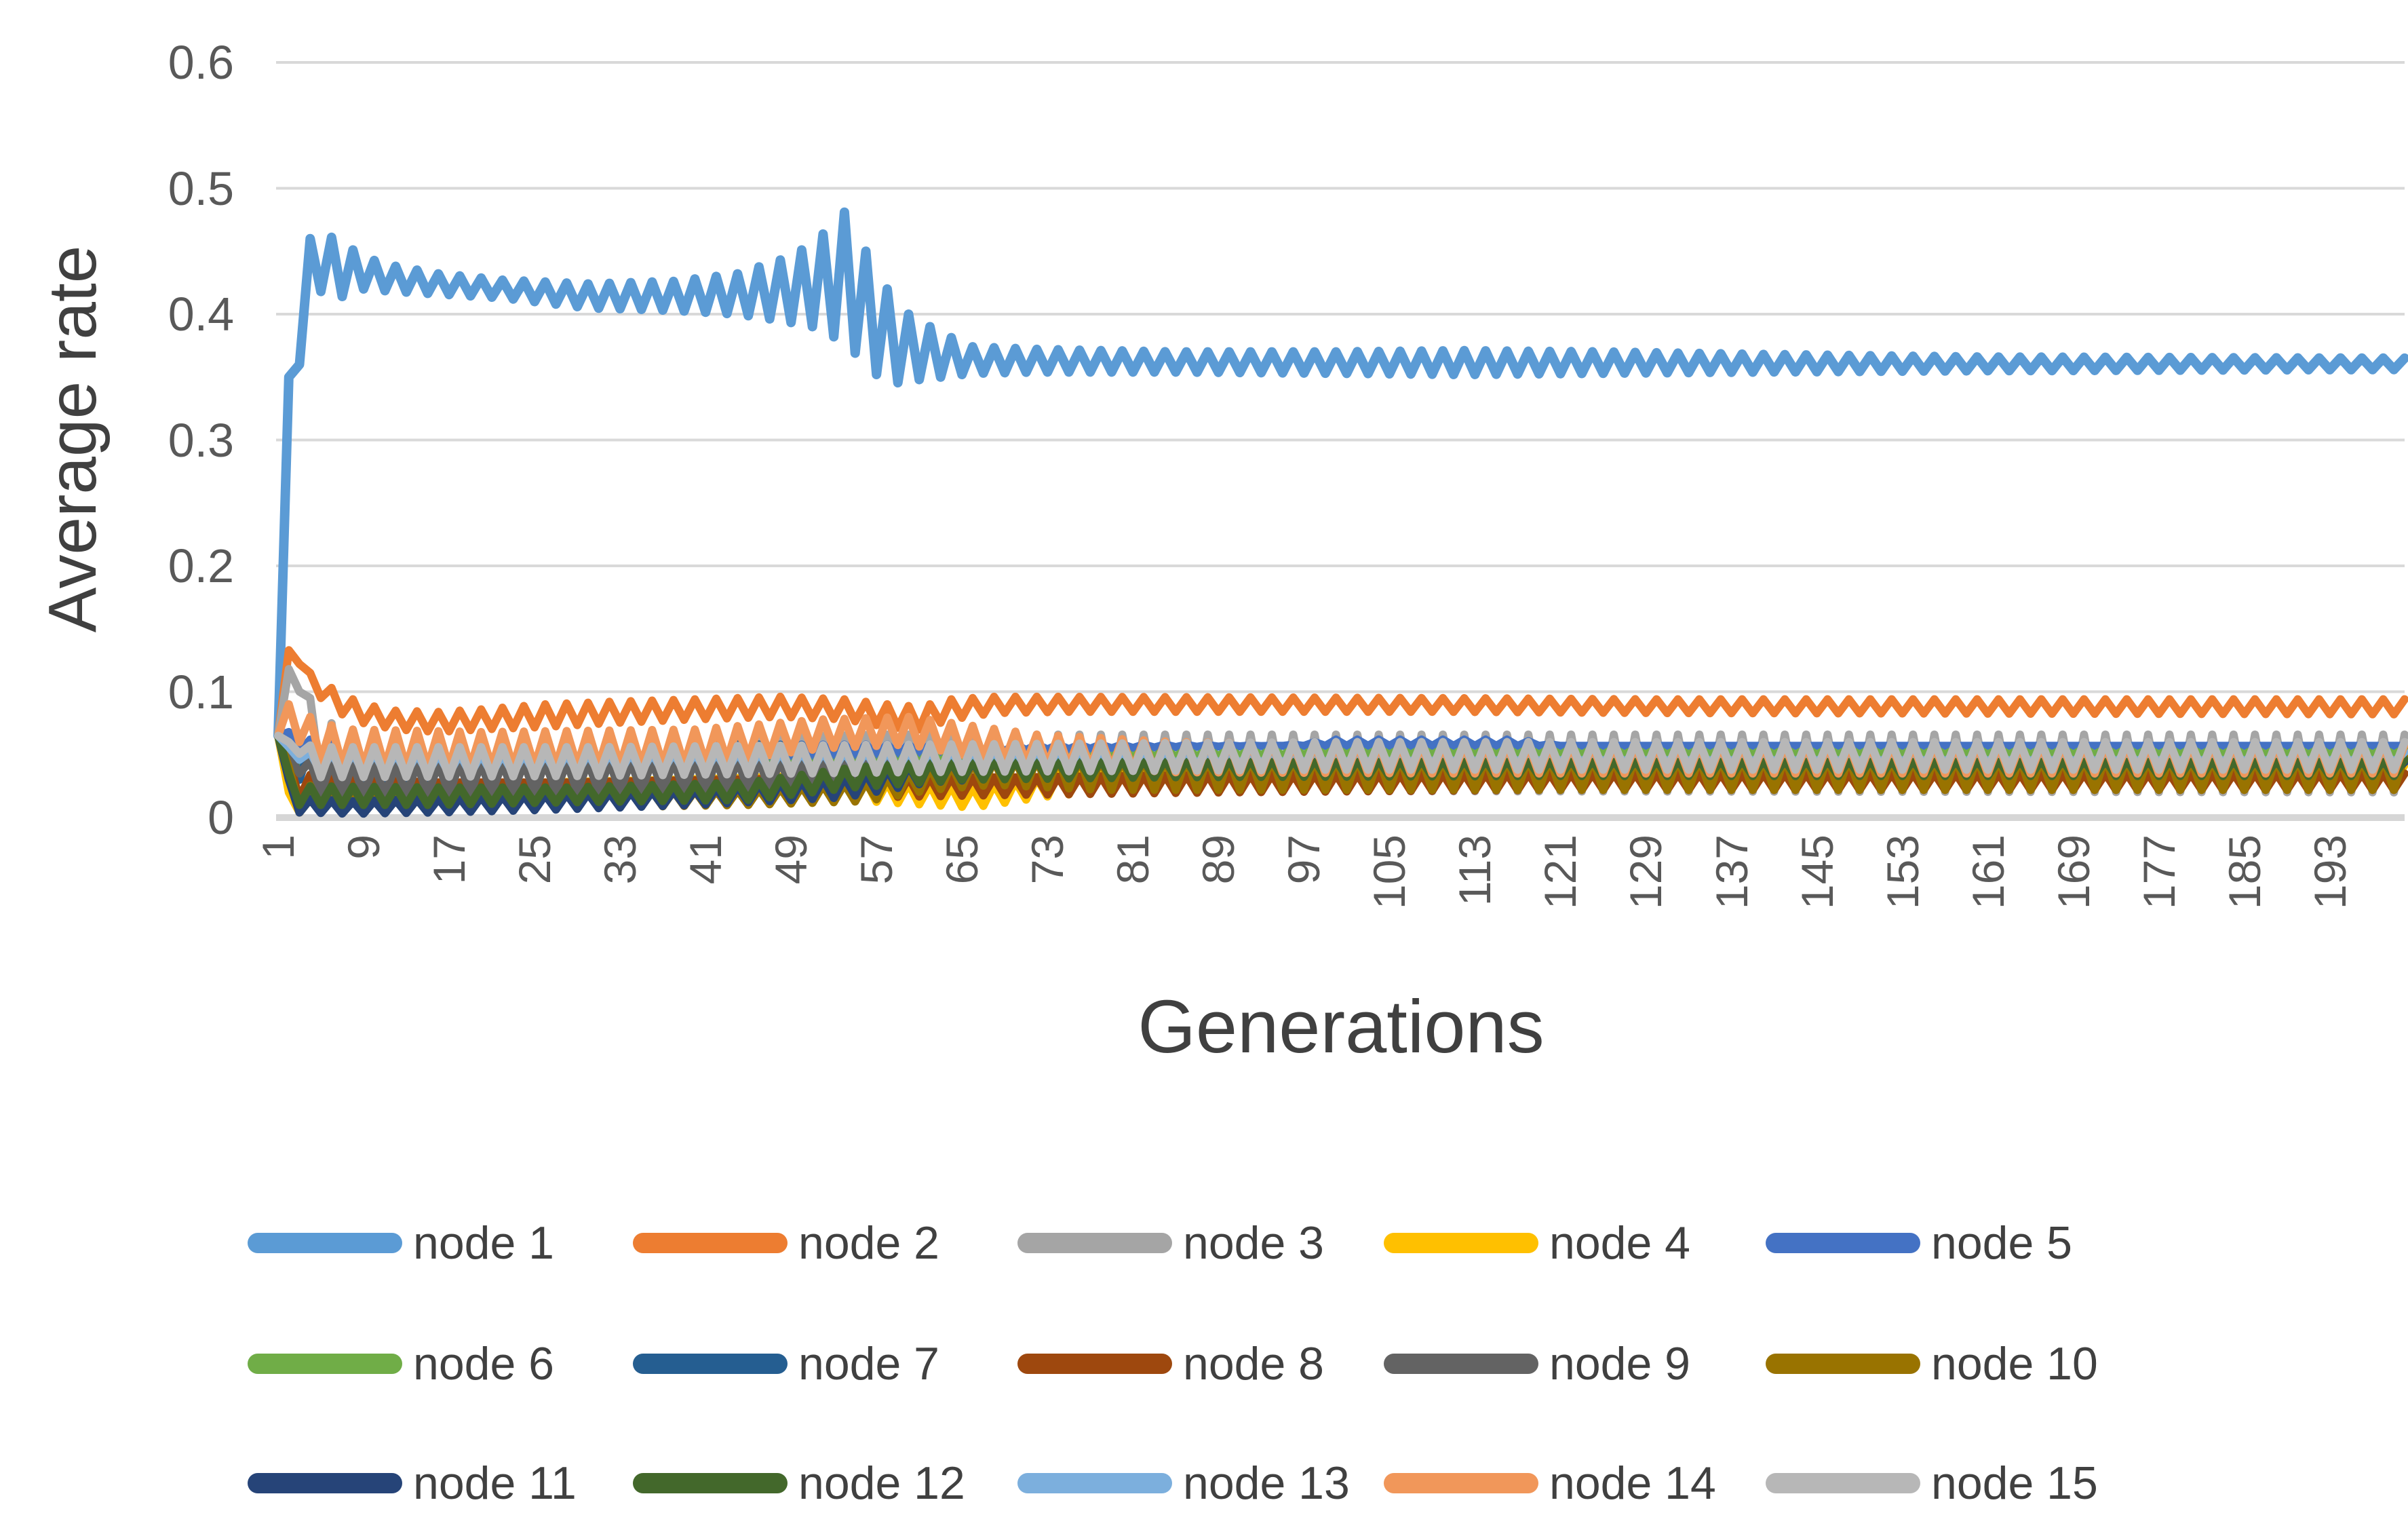 This screenshot has height=1530, width=2408. What do you see at coordinates (1253, 1364) in the screenshot?
I see `legend-label: node 8` at bounding box center [1253, 1364].